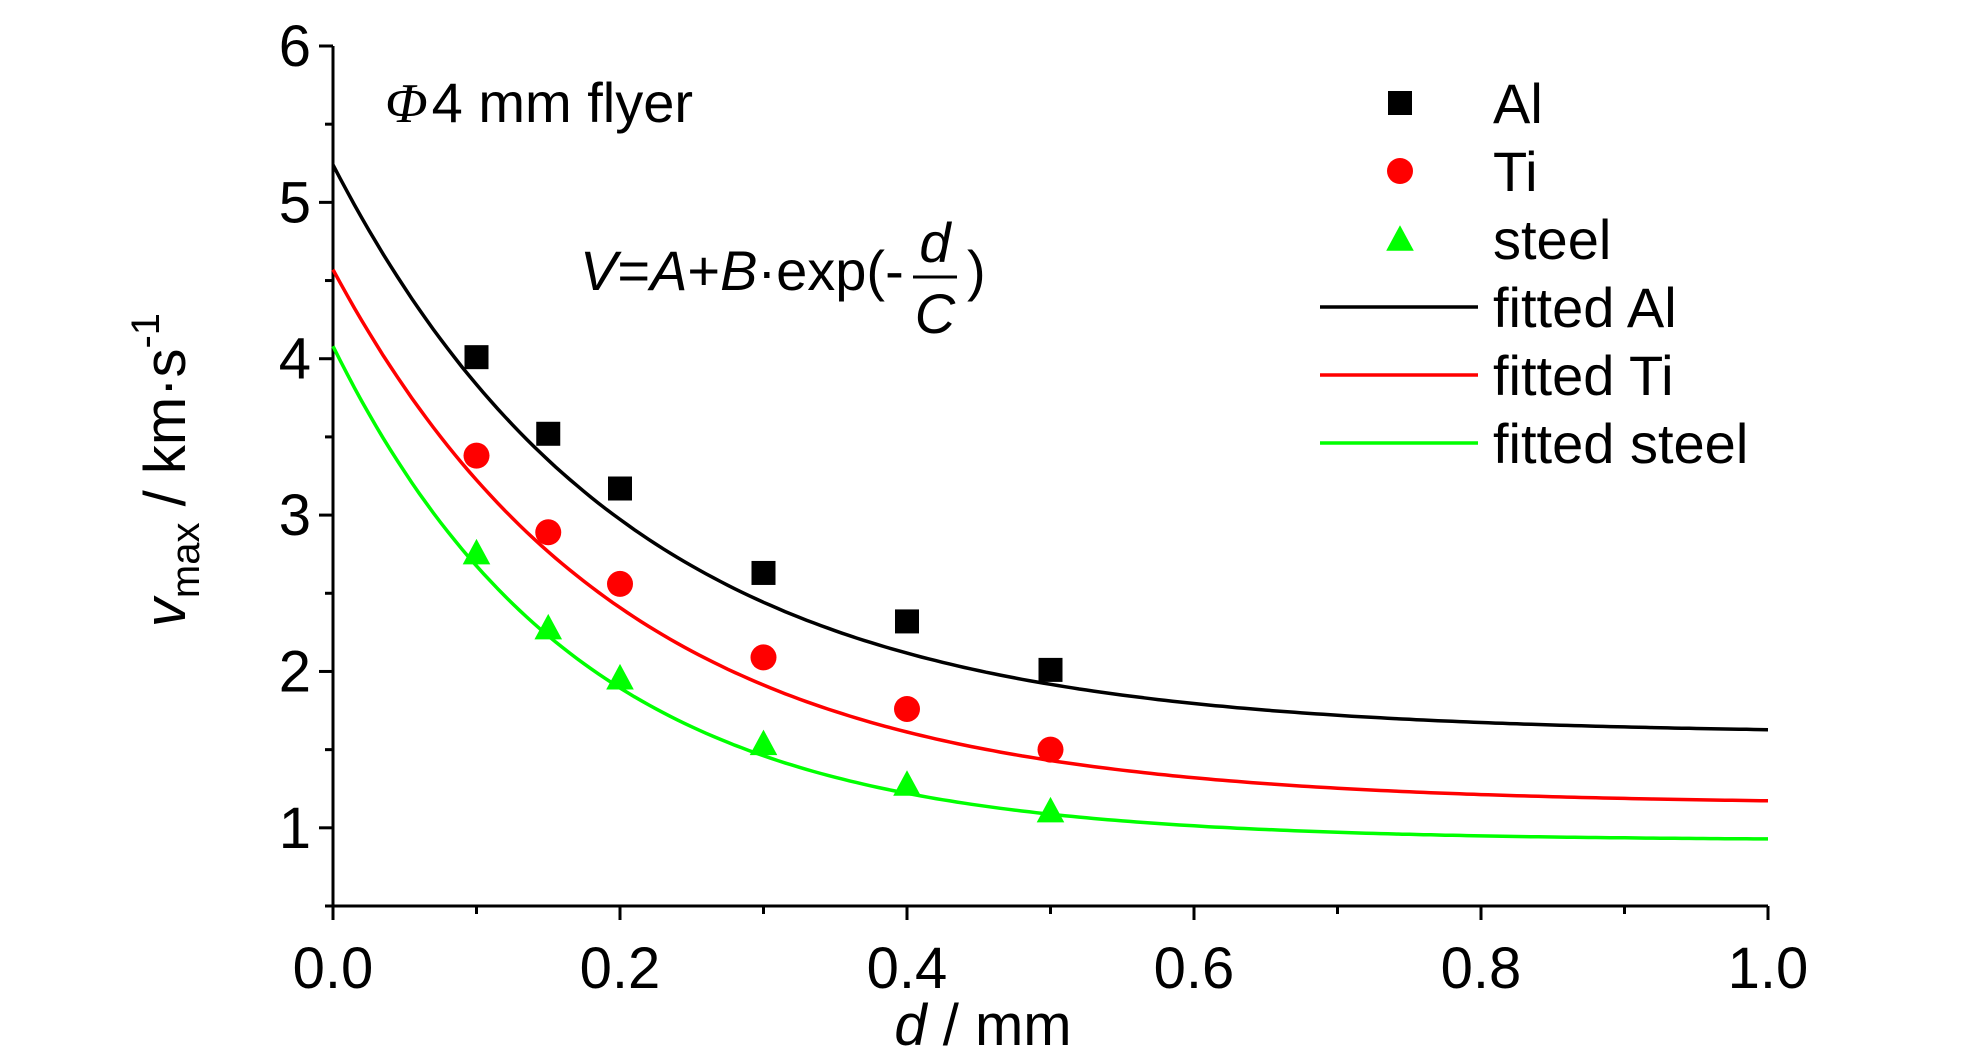 The image size is (1984, 1062). I want to click on legend-symbol-ti, so click(1400, 171).